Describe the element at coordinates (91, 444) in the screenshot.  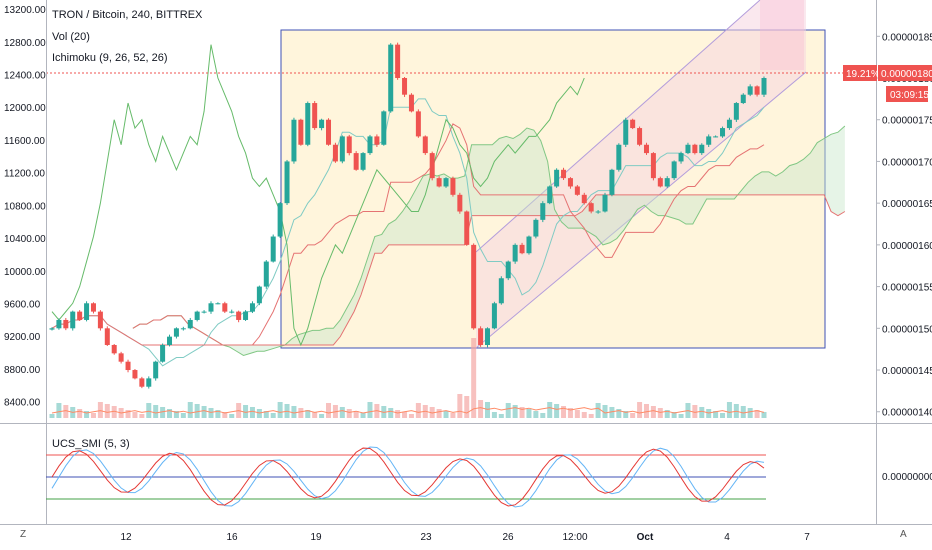
I see `indicator-legend: UCS_SMI (5, 3)` at that location.